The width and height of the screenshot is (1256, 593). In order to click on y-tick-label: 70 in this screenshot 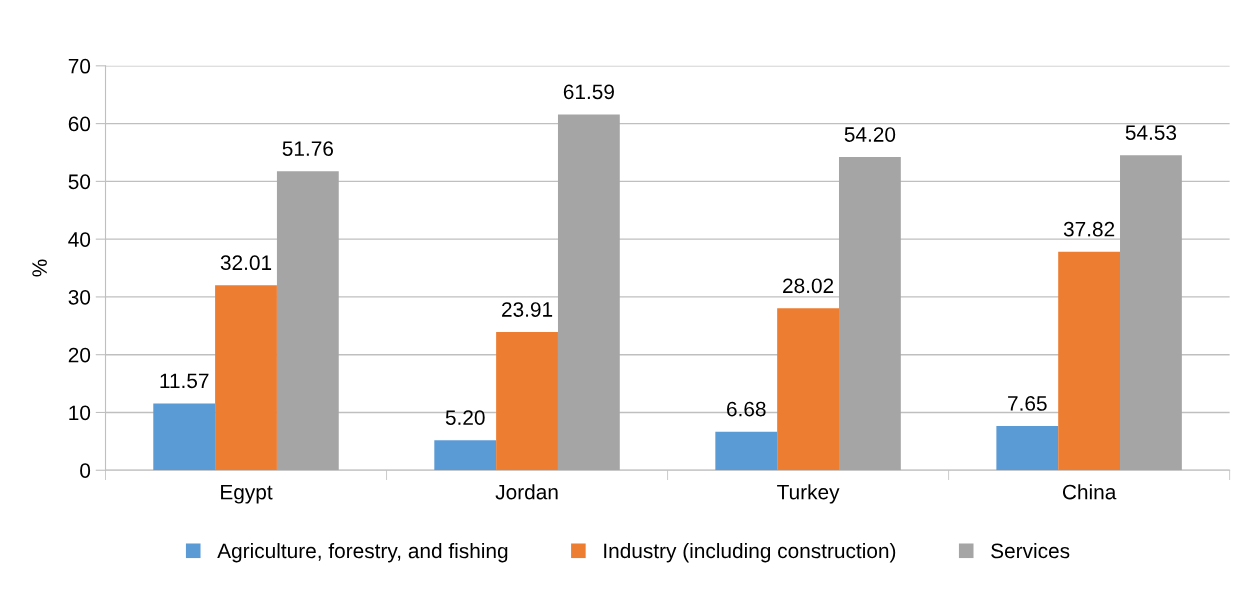, I will do `click(79, 66)`.